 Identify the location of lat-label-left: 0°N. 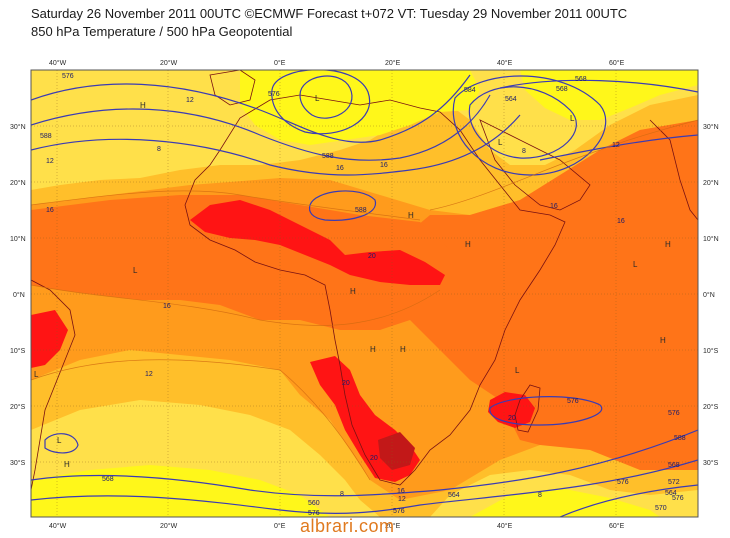
(19, 295).